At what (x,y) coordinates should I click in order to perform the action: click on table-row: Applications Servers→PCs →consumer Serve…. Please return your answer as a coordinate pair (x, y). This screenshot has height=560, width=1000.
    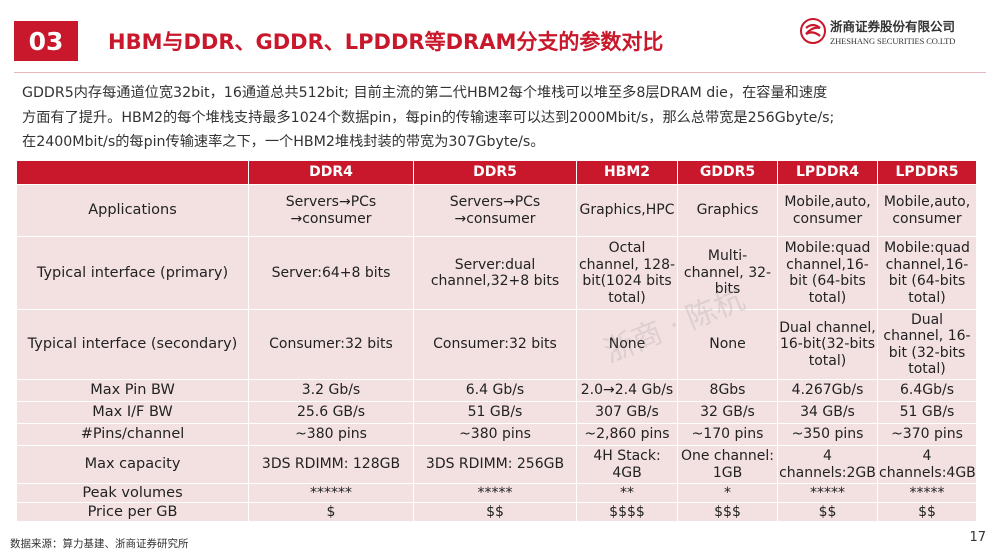
    Looking at the image, I should click on (496, 210).